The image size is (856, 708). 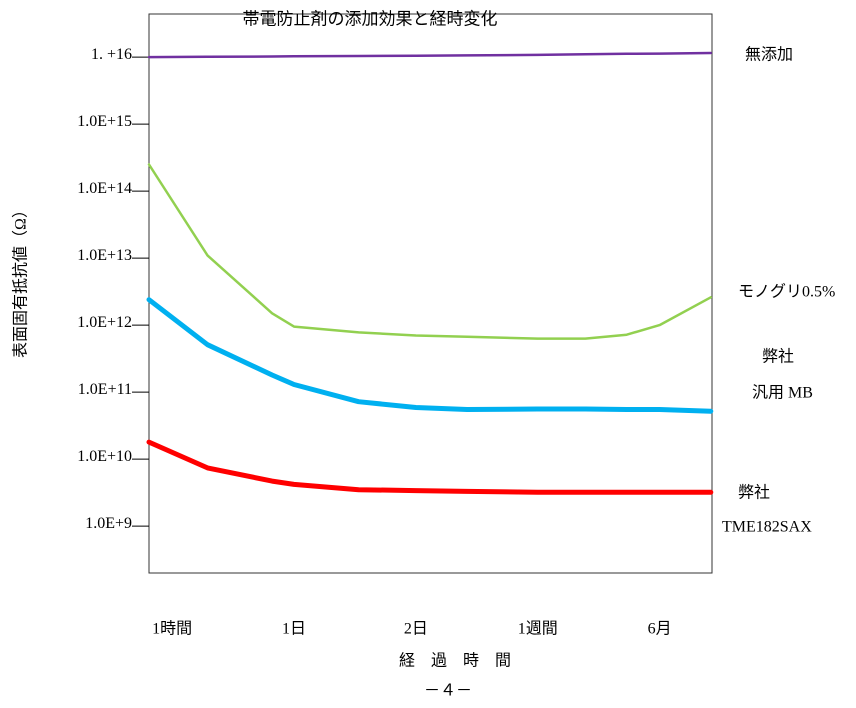 What do you see at coordinates (104, 456) in the screenshot?
I see `y-tick-label: 1.0E+10` at bounding box center [104, 456].